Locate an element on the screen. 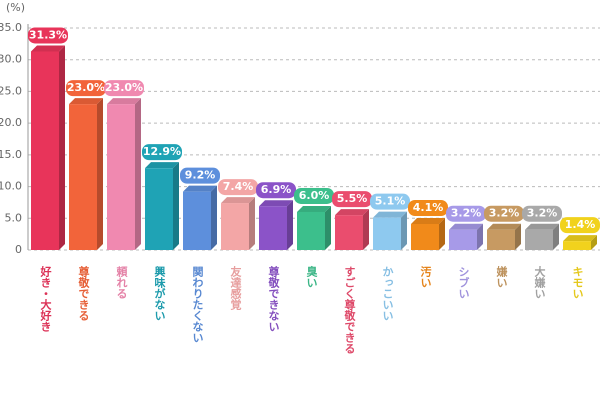  value-label: 5.5% is located at coordinates (352, 198).